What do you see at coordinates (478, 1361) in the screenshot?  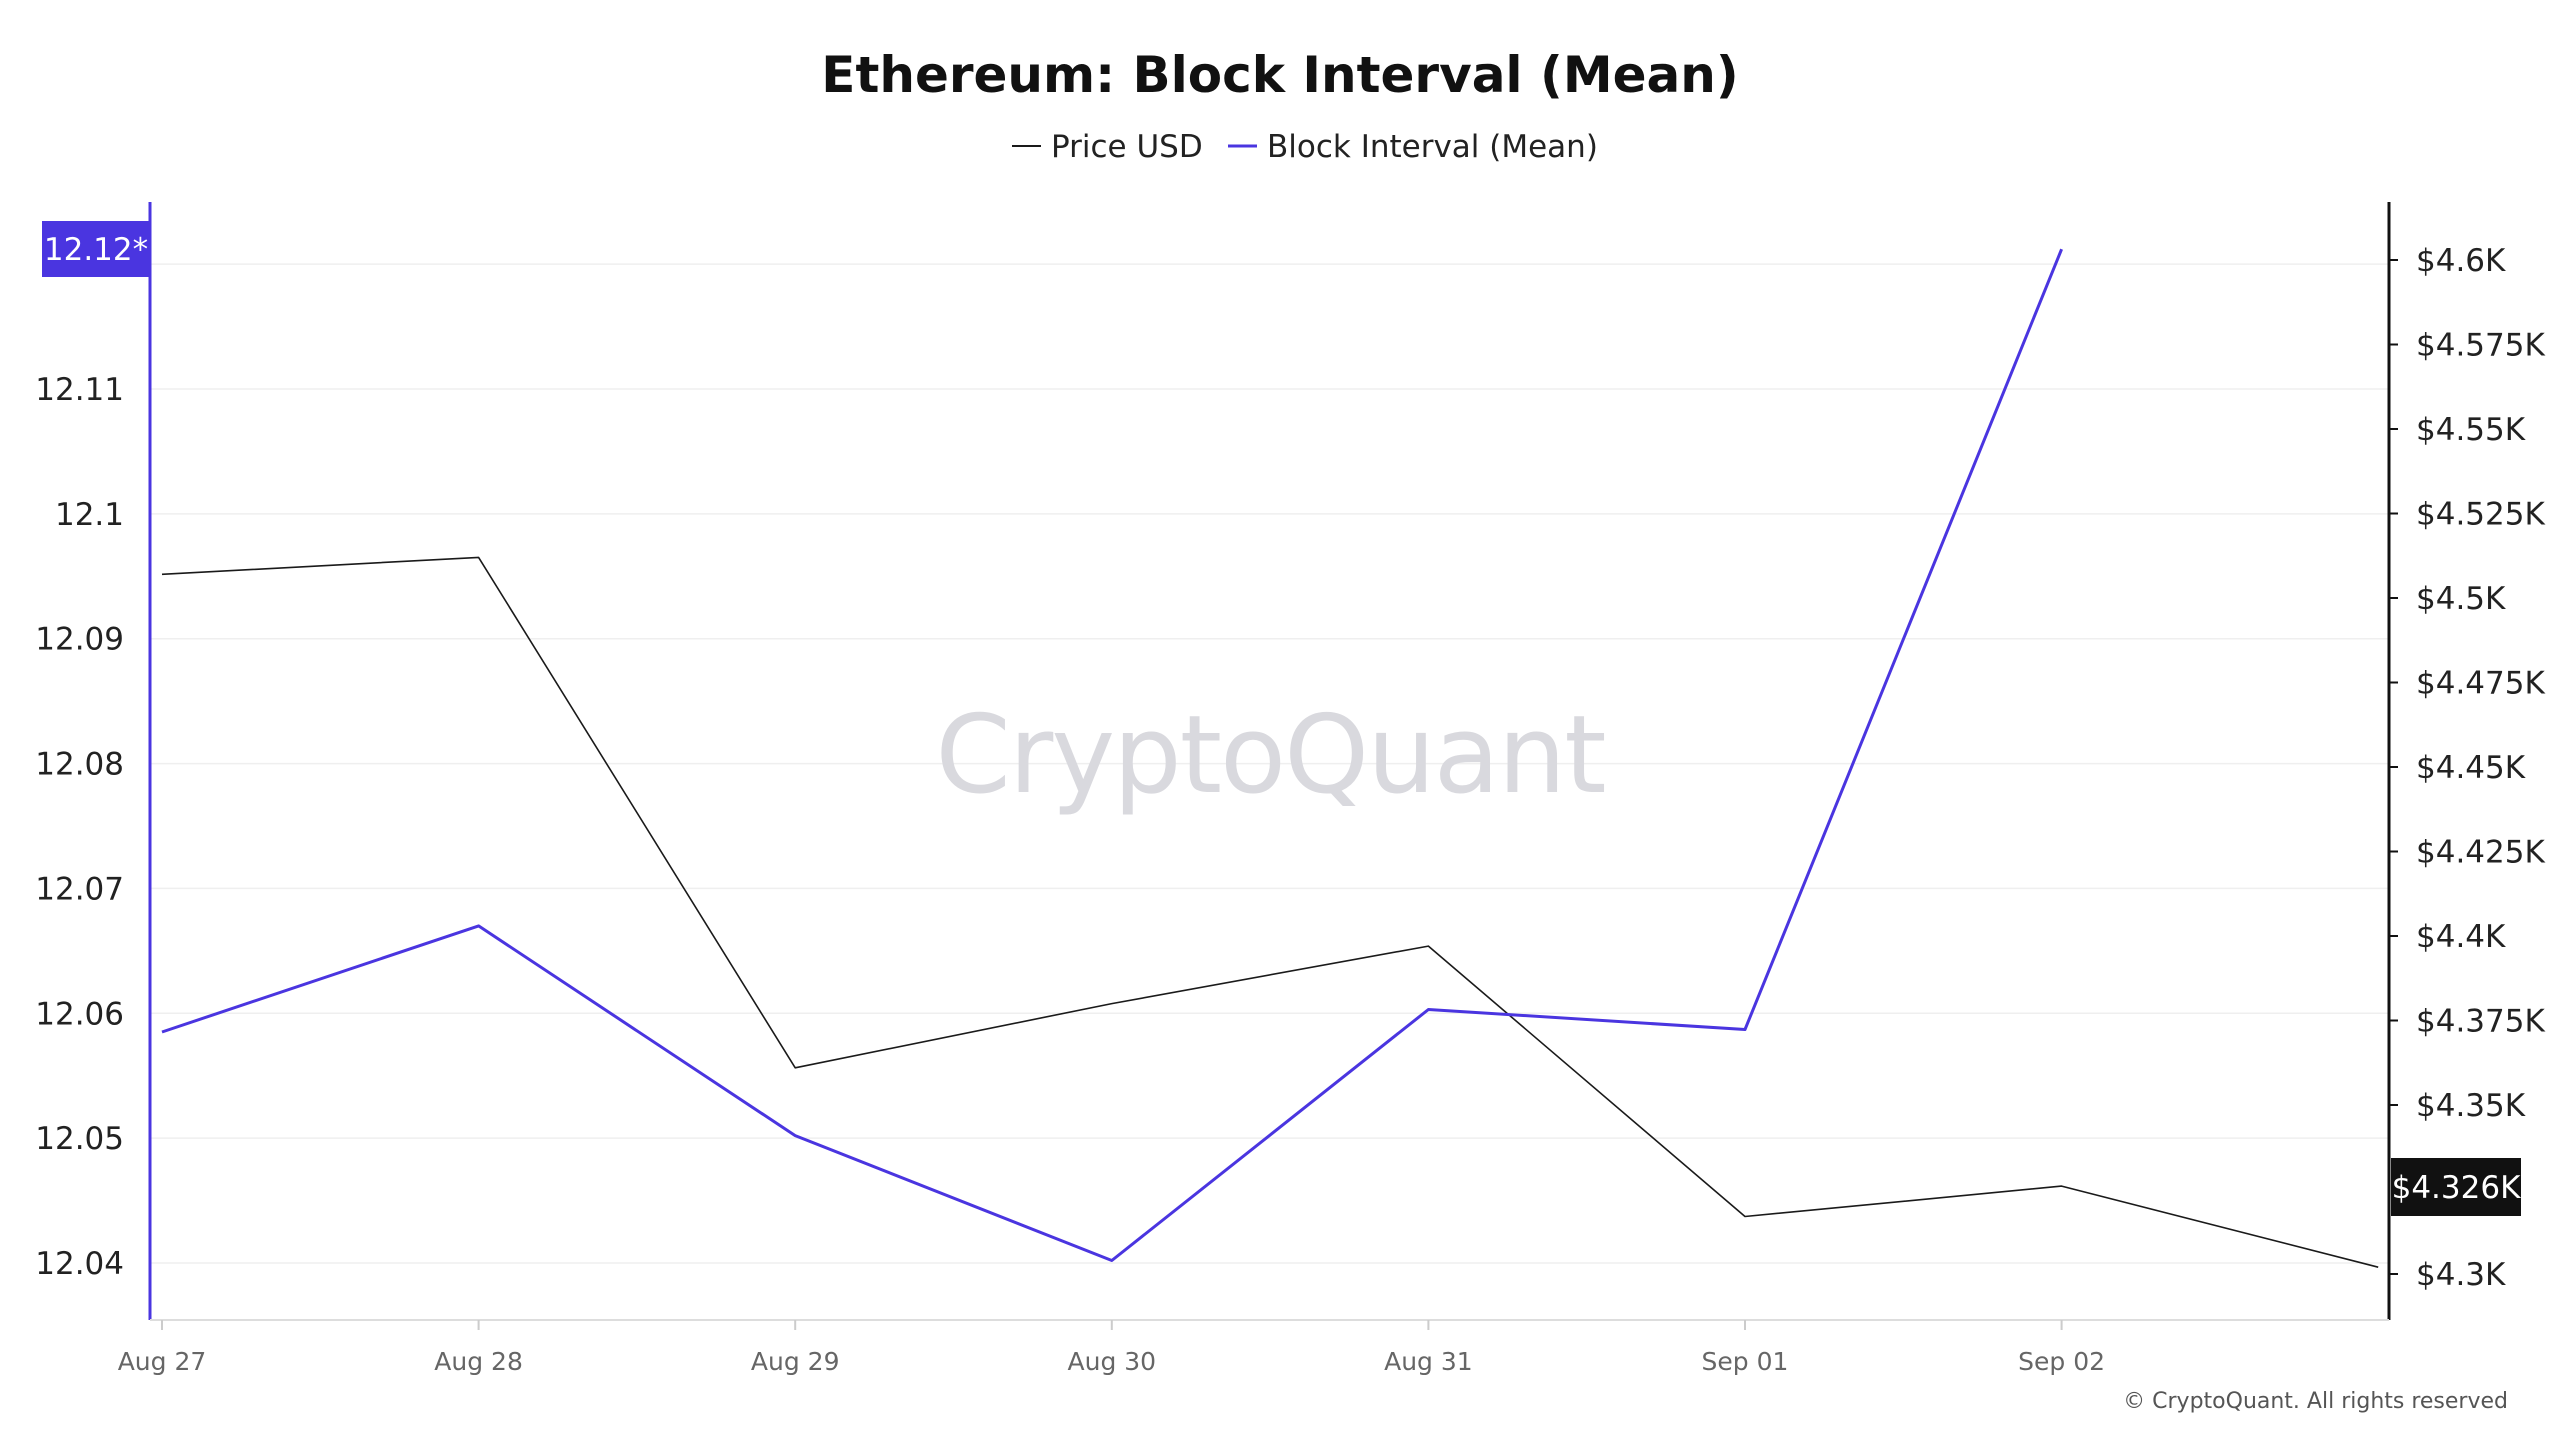 I see `x-tick-label: Aug 28` at bounding box center [478, 1361].